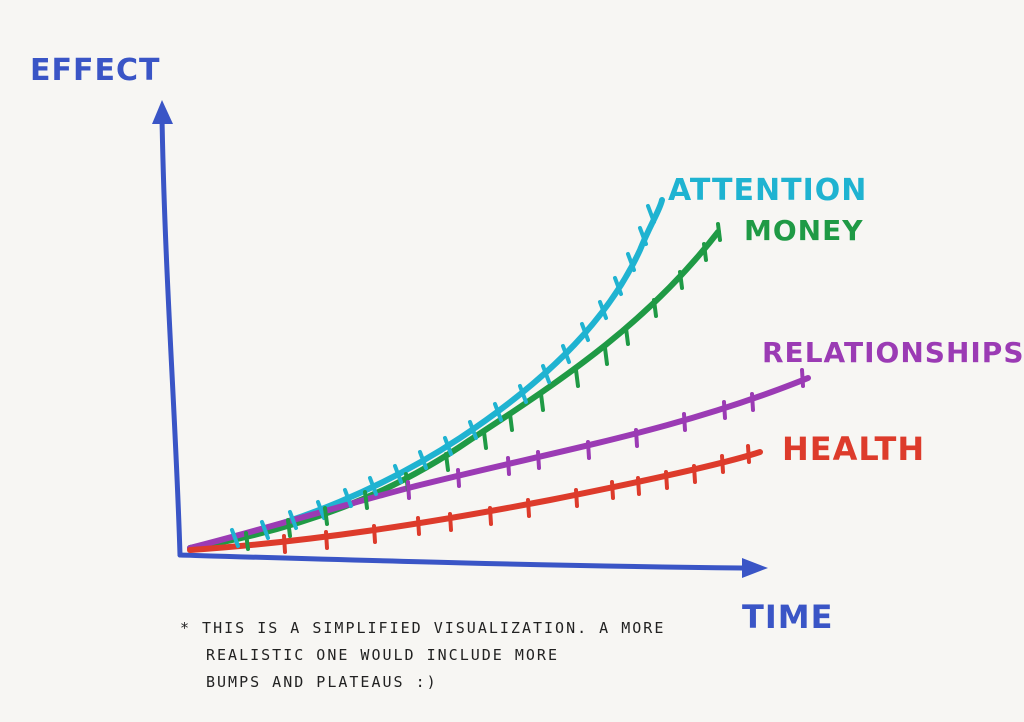 The height and width of the screenshot is (722, 1024). Describe the element at coordinates (516, 499) in the screenshot. I see `health-ticks` at that location.